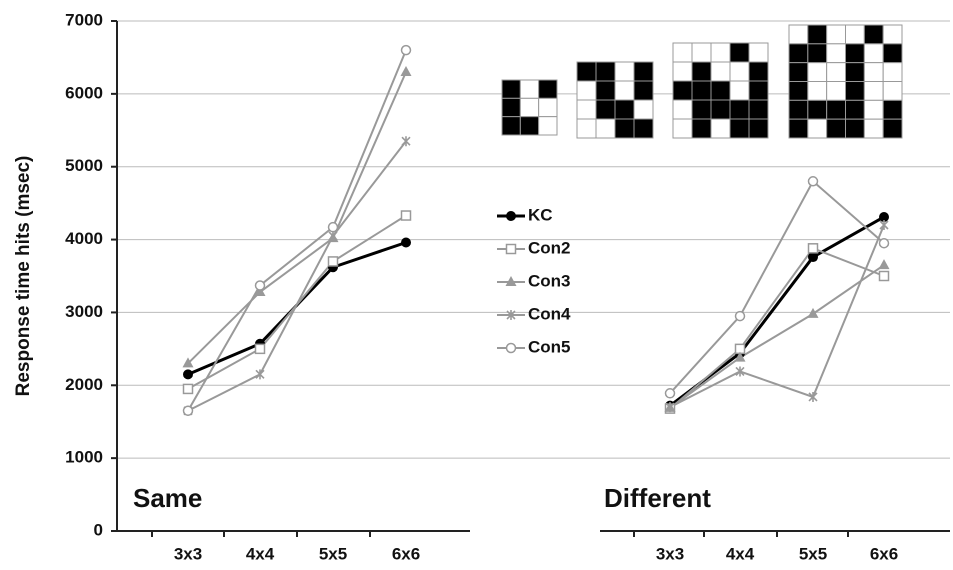  Describe the element at coordinates (670, 553) in the screenshot. I see `x-tick-label: 3x3` at that location.